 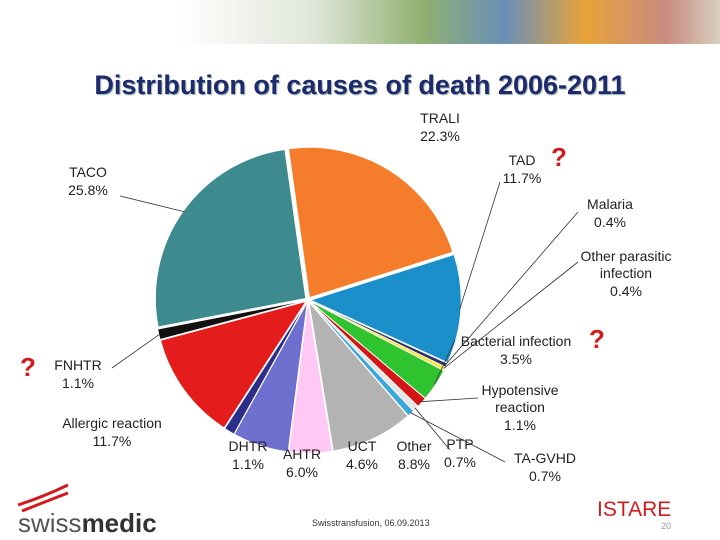 I want to click on slice-label: DHTR, so click(x=248, y=446).